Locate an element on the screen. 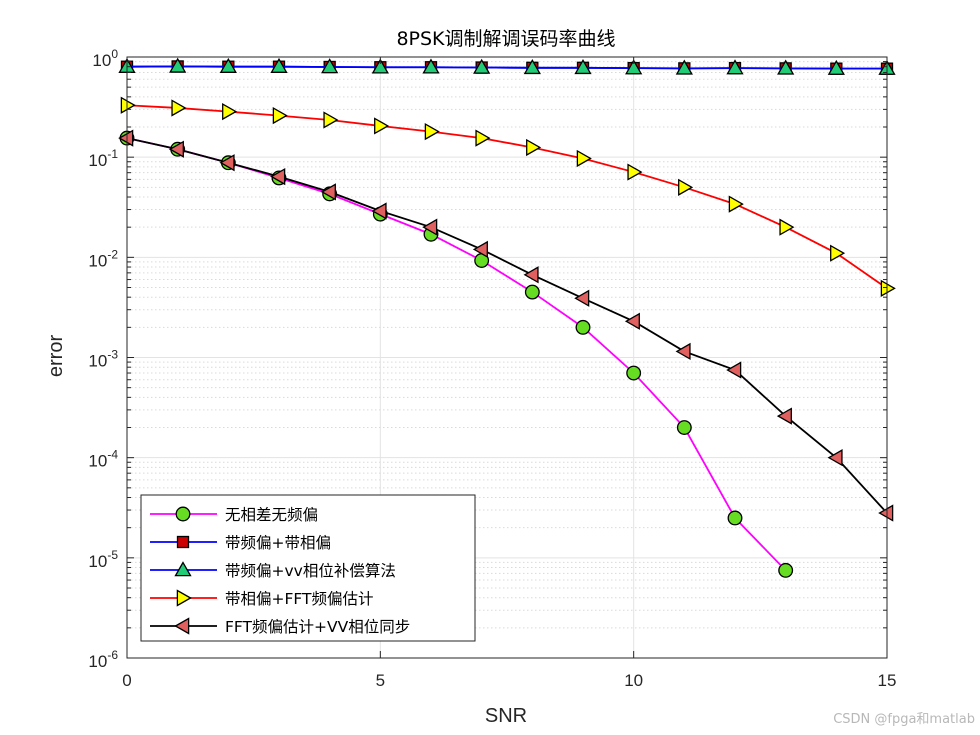 The height and width of the screenshot is (735, 980). legend-item-4: 带相偏+FFT频偏估计 is located at coordinates (262, 598).